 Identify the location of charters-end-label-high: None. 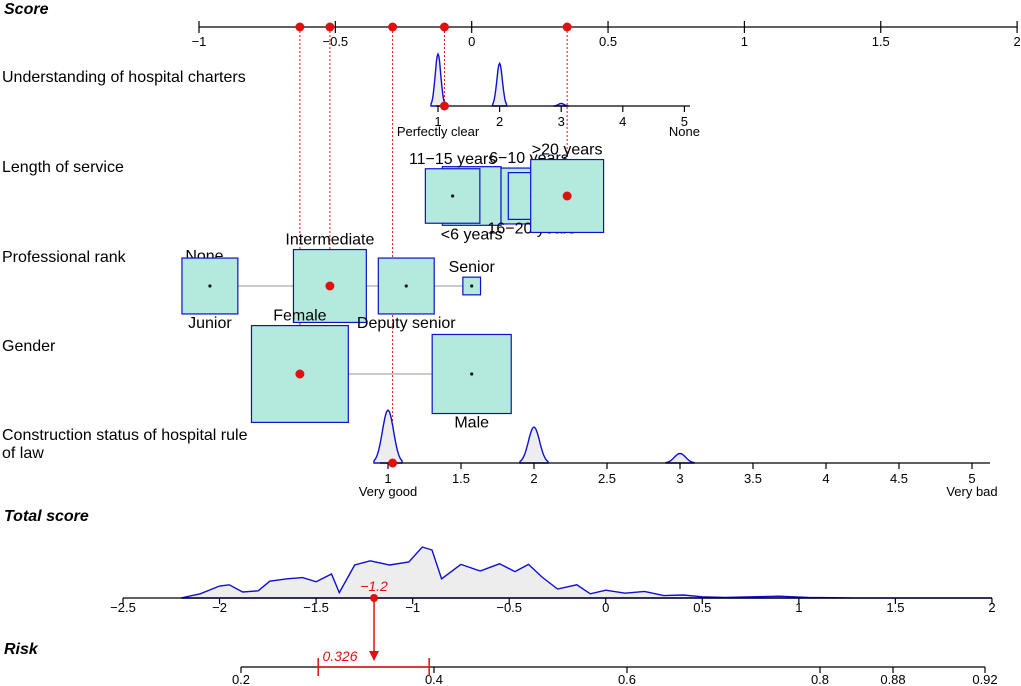
(684, 131).